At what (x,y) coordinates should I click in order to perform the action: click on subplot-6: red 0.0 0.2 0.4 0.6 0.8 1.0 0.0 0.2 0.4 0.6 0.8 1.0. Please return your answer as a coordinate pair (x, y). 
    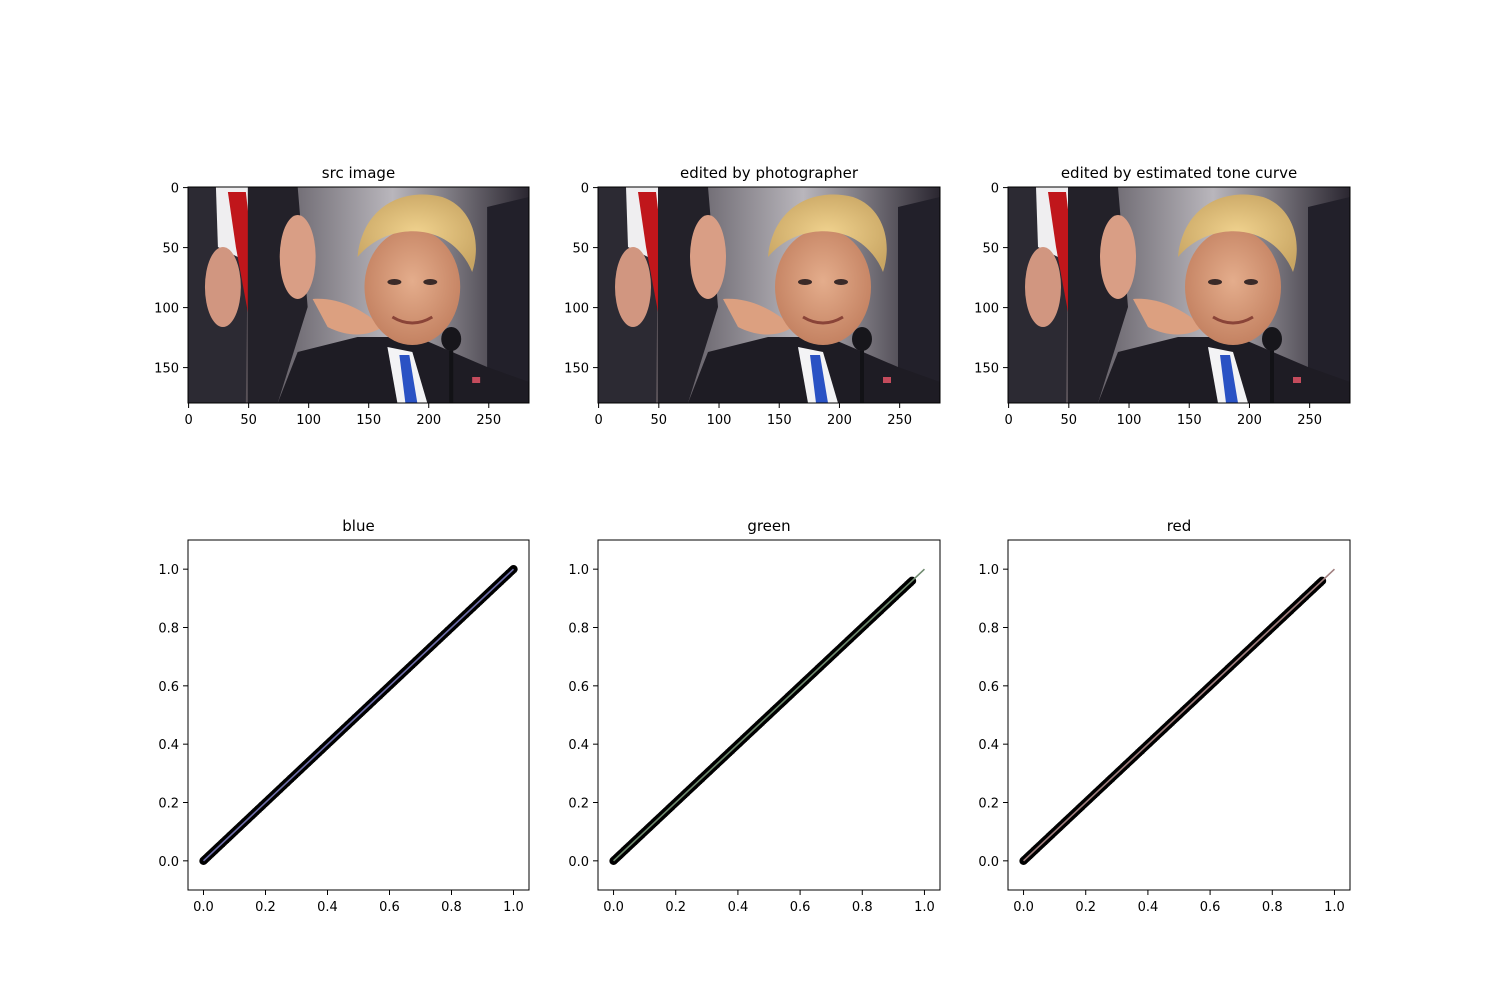
    Looking at the image, I should click on (1164, 716).